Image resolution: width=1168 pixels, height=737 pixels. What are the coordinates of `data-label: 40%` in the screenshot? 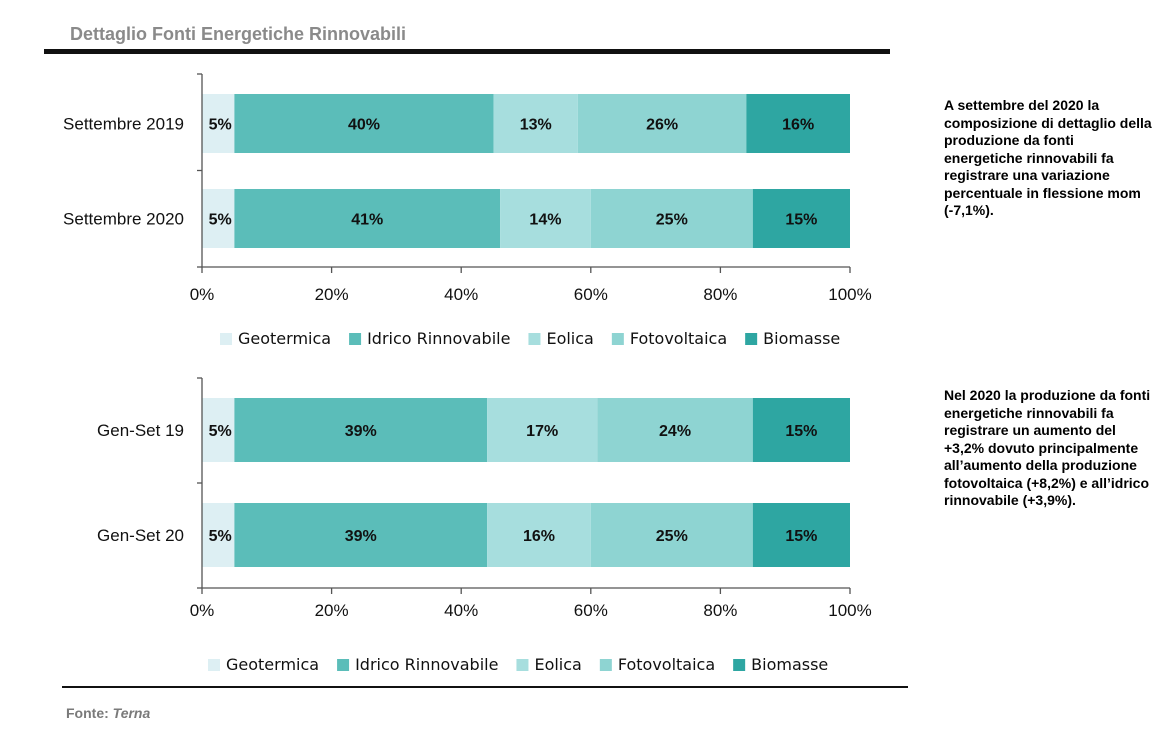 It's located at (364, 125).